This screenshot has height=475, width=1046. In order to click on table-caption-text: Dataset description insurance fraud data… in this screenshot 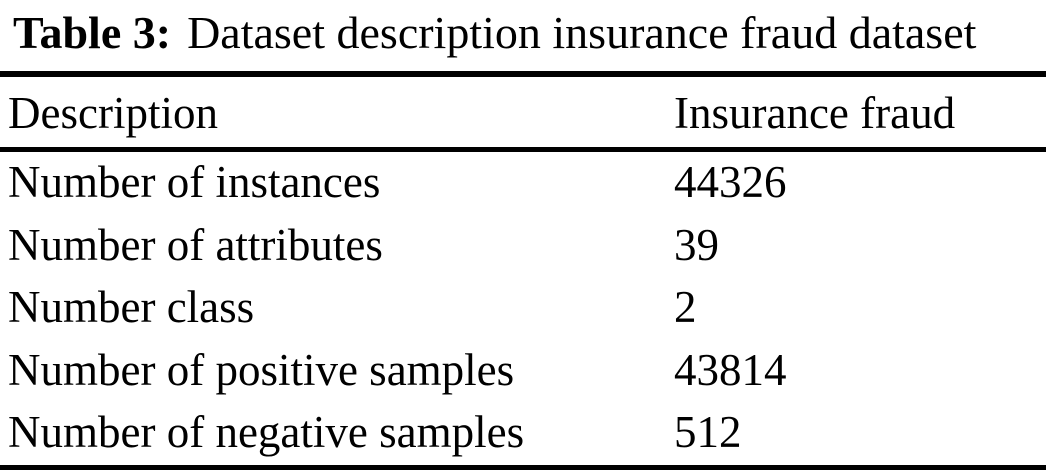, I will do `click(582, 32)`.